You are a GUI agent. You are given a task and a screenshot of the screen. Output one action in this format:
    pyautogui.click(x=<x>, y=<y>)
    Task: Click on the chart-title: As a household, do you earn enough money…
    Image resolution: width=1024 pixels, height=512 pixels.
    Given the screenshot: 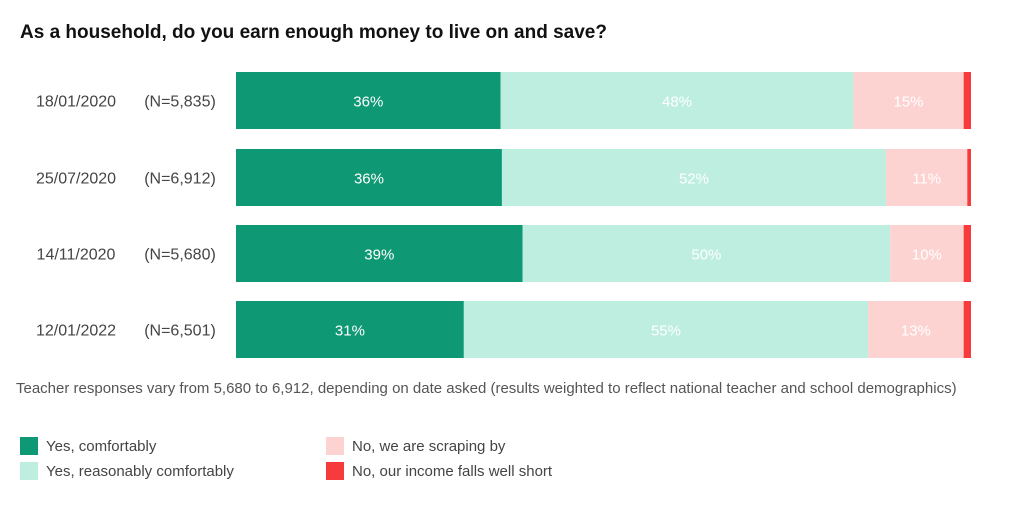 What is the action you would take?
    pyautogui.click(x=313, y=32)
    